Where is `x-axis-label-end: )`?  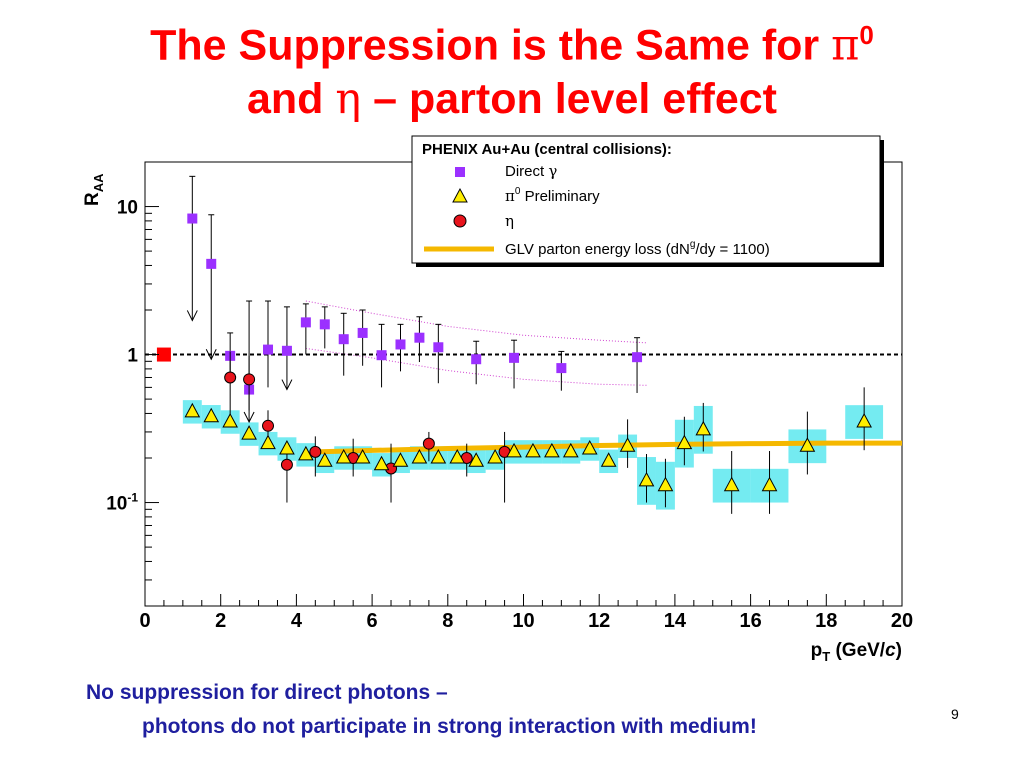
x-axis-label-end: ) is located at coordinates (899, 650).